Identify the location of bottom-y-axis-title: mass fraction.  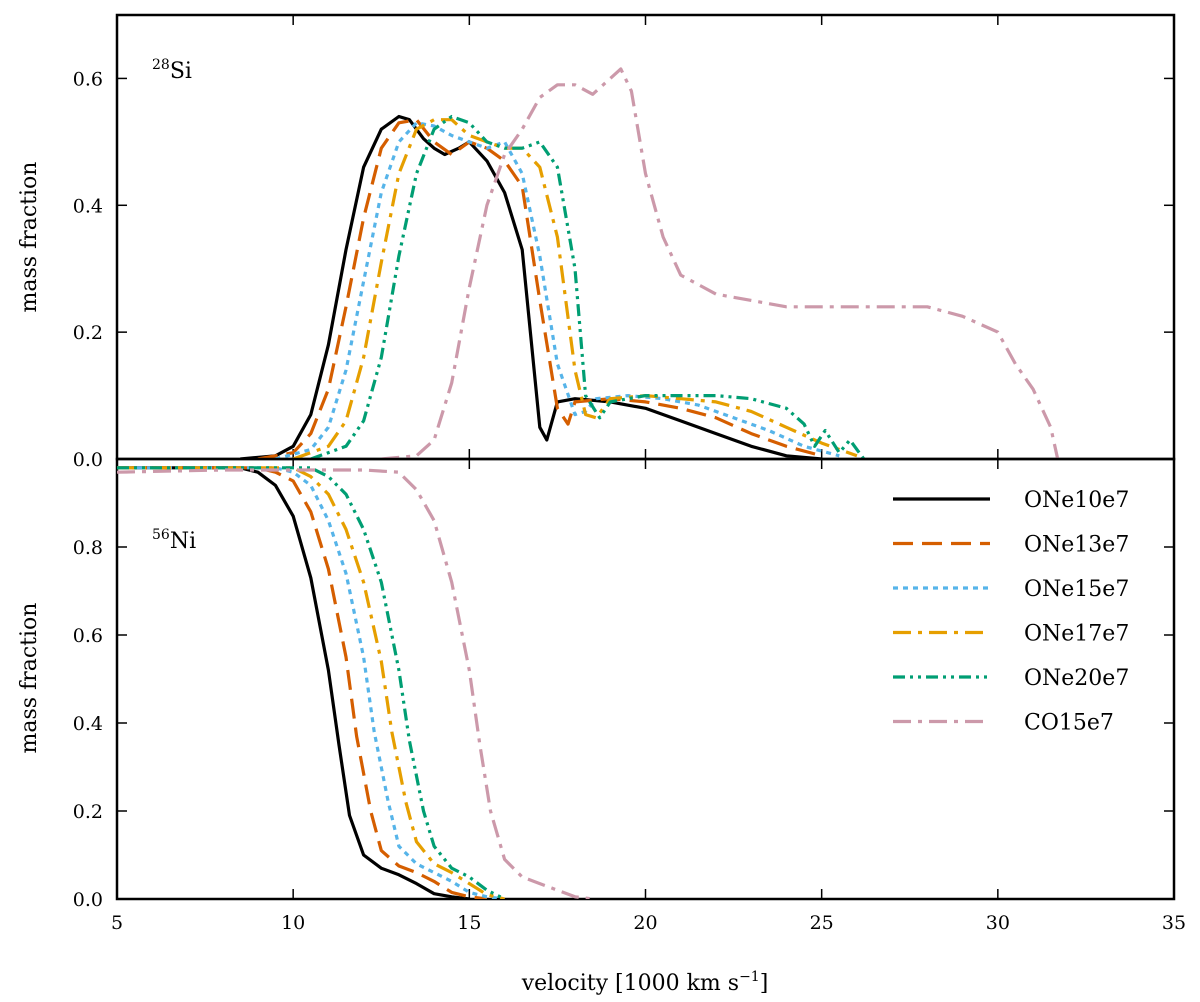
(29, 678).